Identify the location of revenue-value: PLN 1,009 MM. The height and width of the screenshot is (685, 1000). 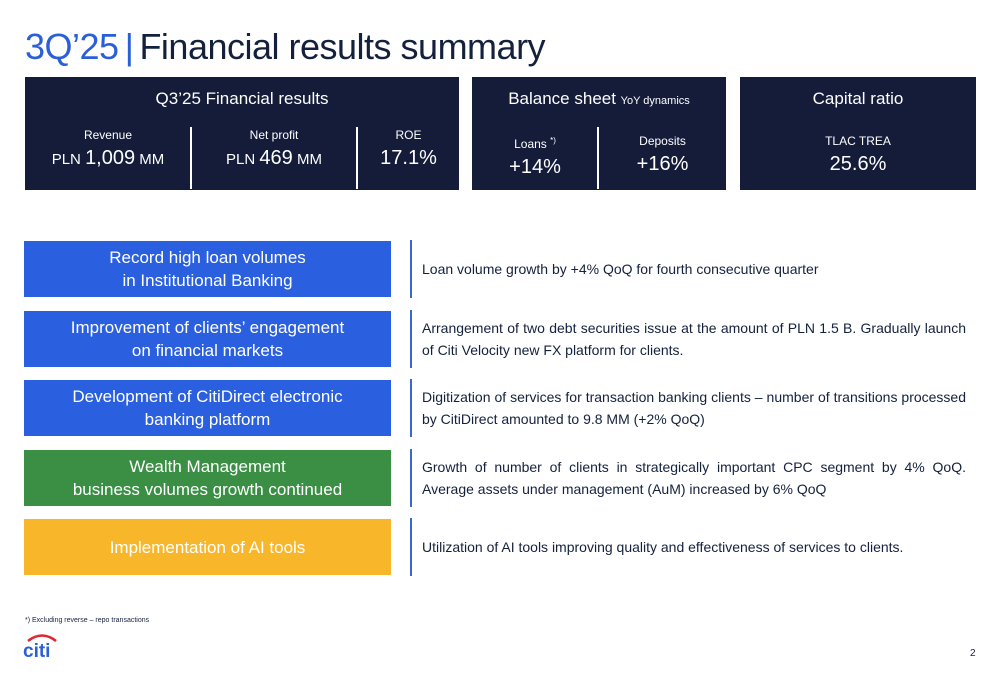
(108, 158).